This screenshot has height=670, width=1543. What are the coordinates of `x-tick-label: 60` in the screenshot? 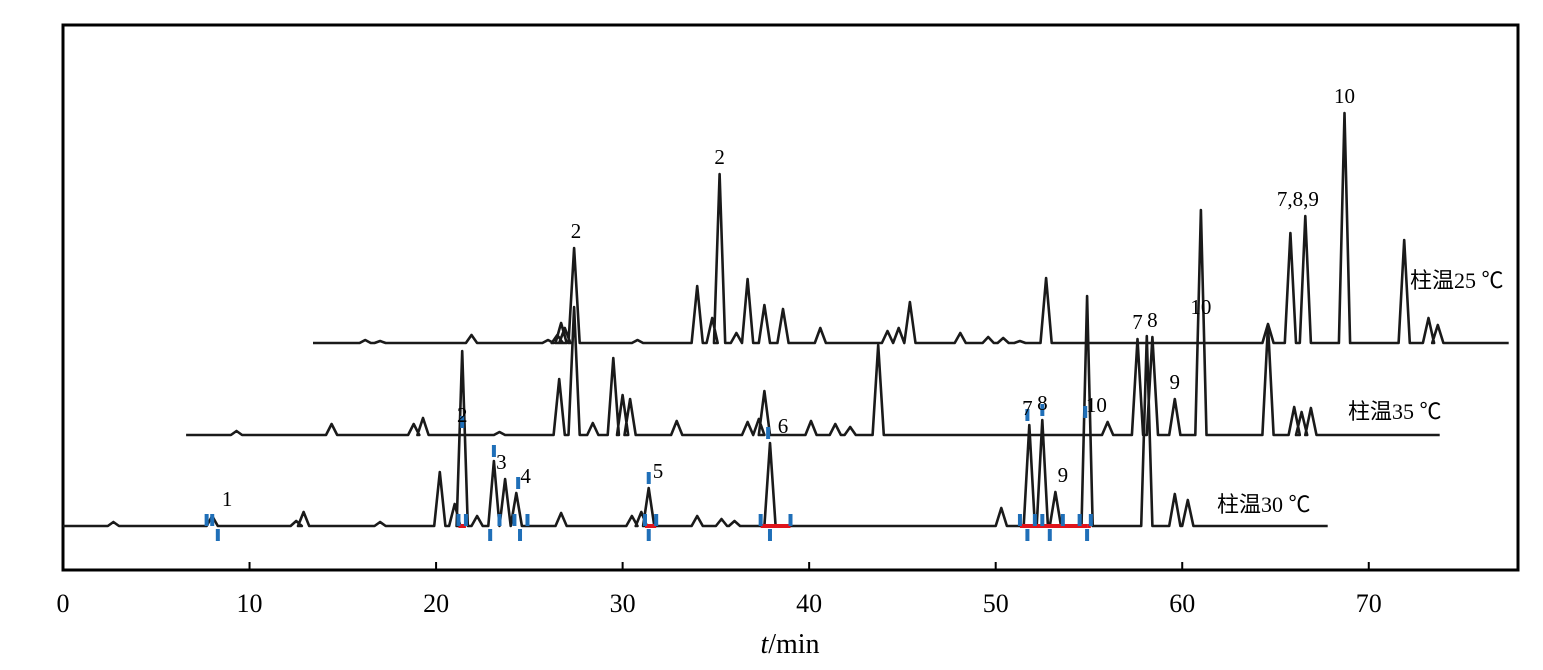 It's located at (1182, 603).